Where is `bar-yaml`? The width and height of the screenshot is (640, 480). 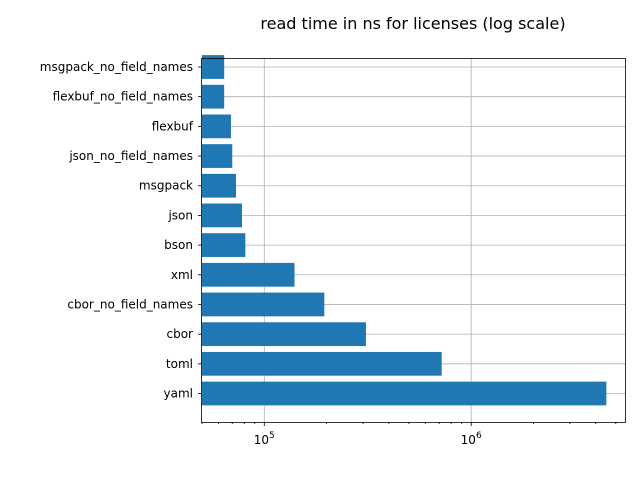 bar-yaml is located at coordinates (404, 393).